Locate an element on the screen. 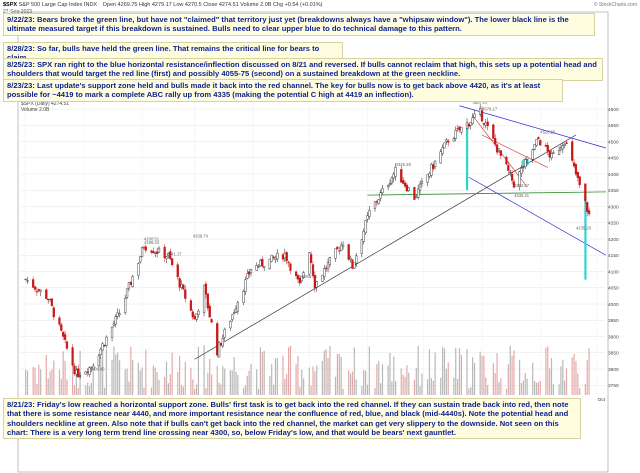 This screenshot has height=473, width=640. legend: $SPX (Daily) 4274.51 Volume 2.0B is located at coordinates (45, 107).